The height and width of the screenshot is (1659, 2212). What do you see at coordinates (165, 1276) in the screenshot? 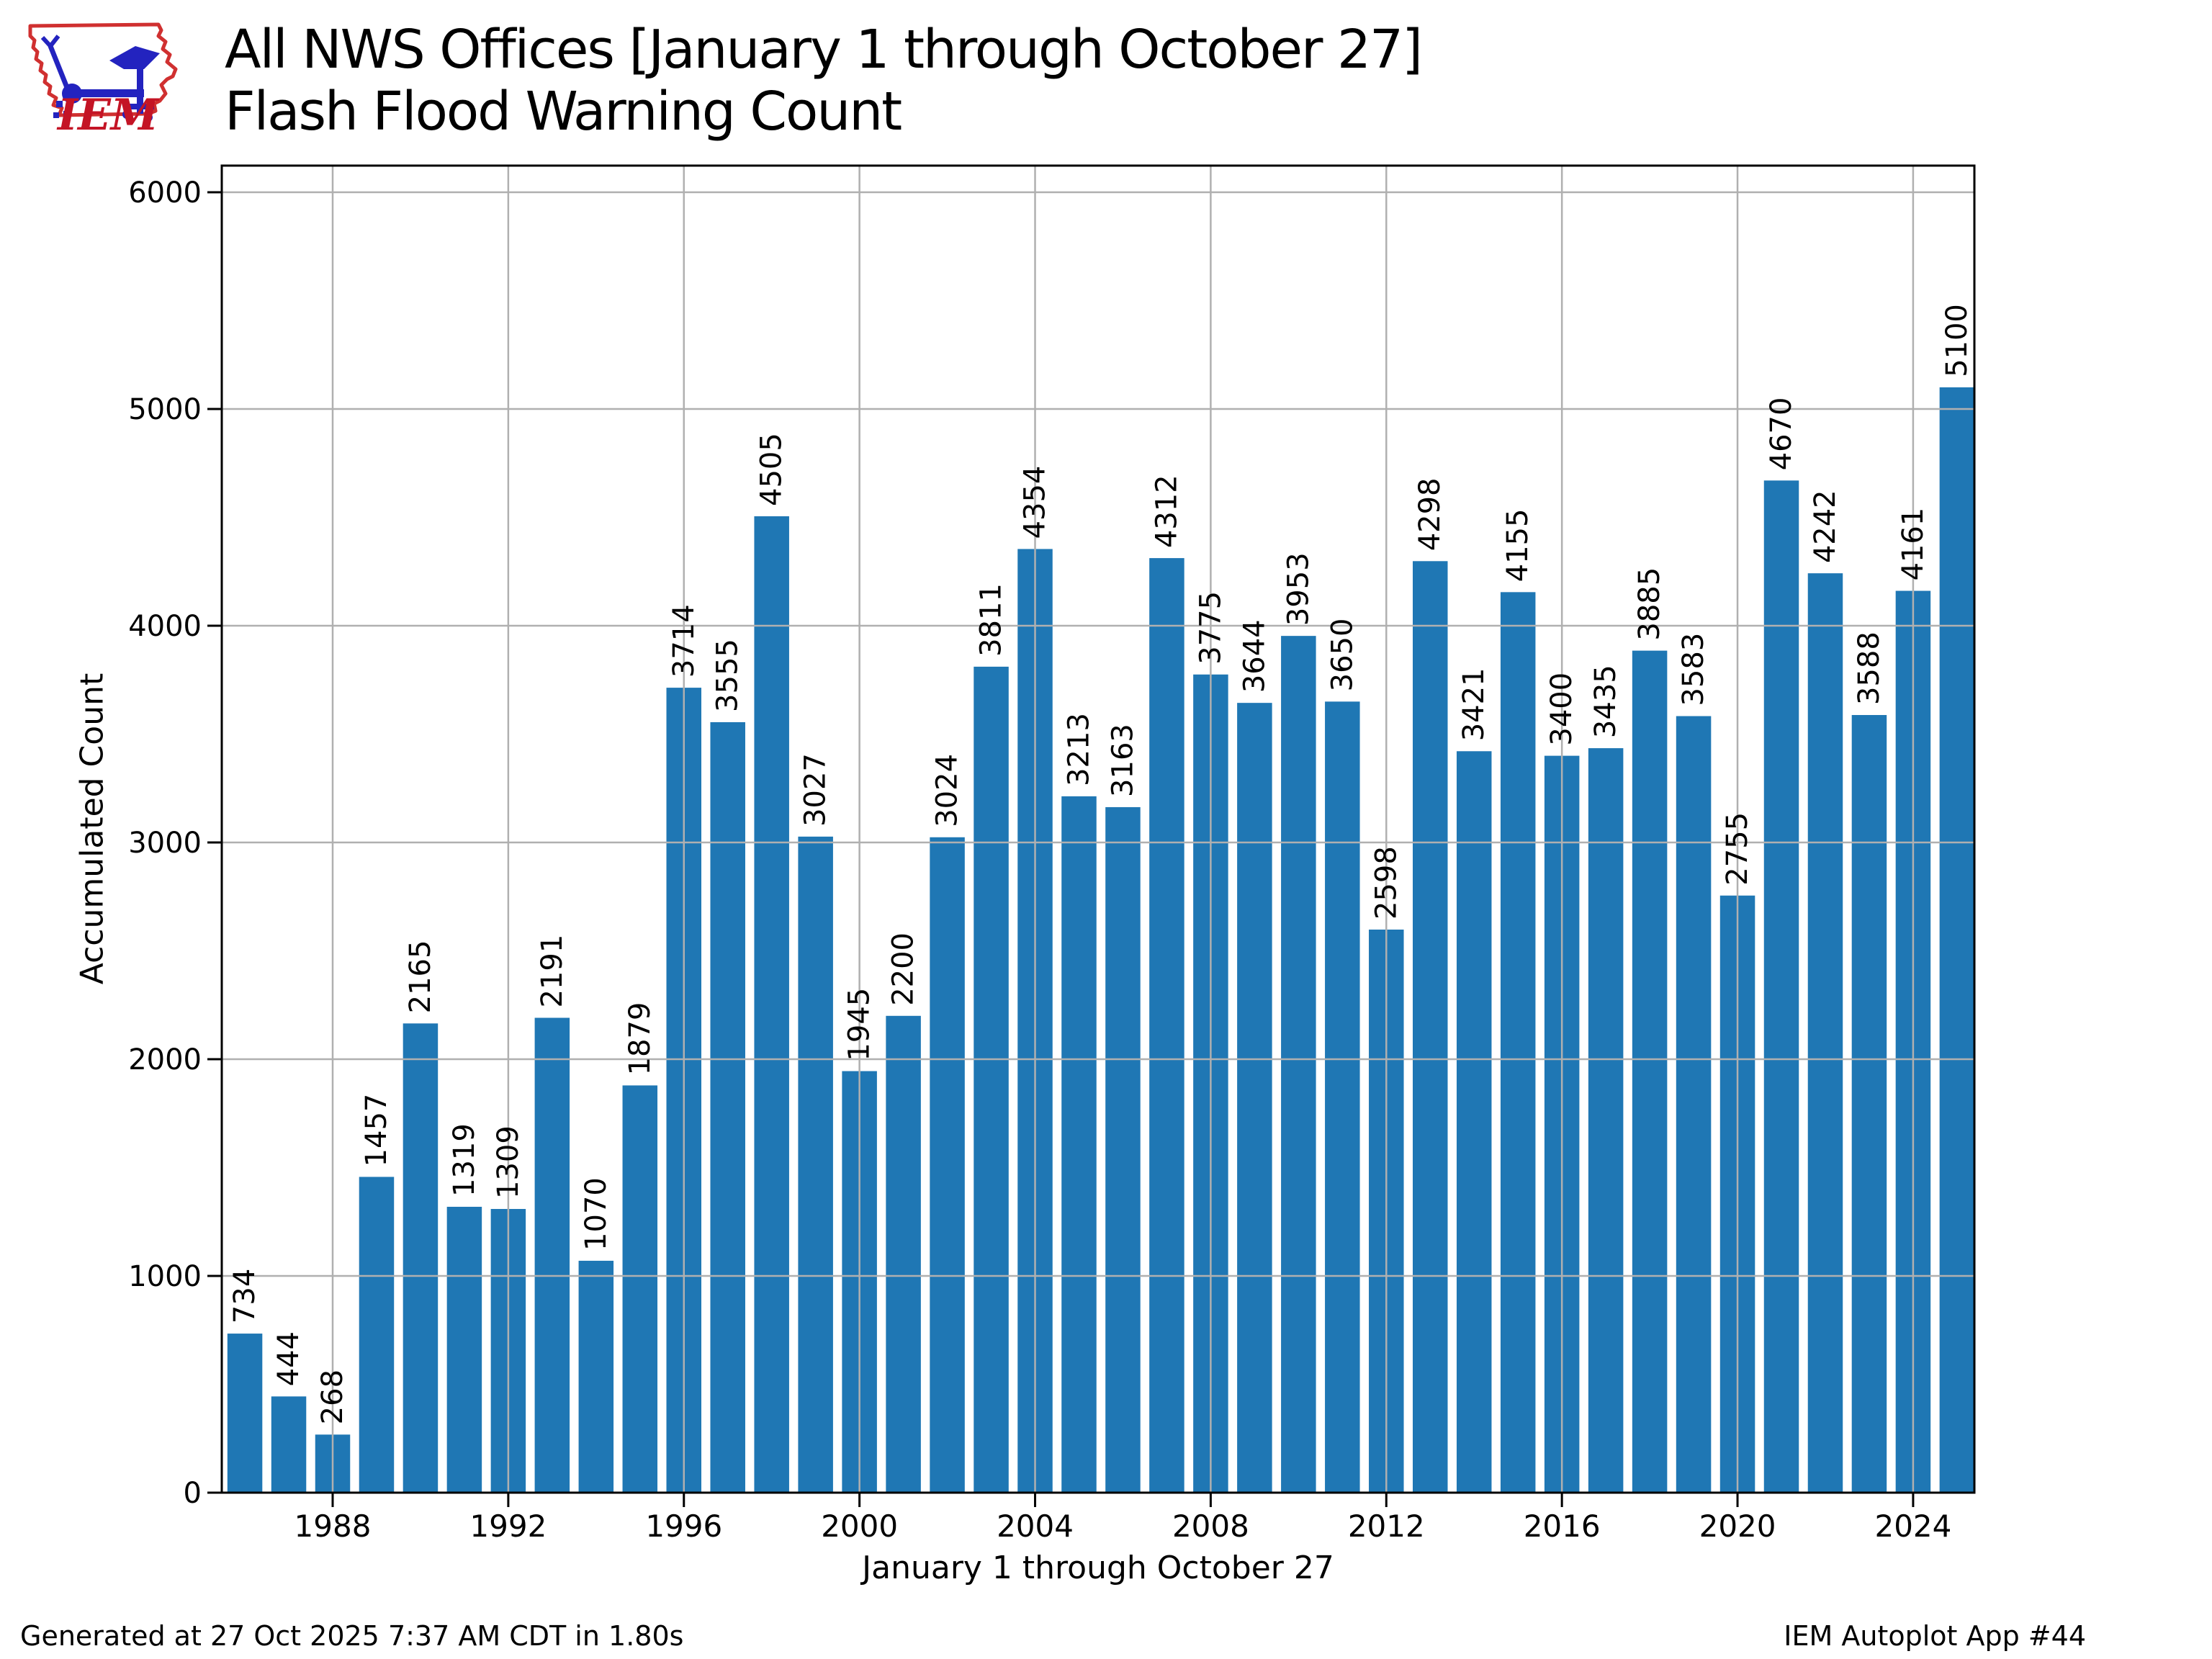
I see `ticklabel-y-1000: 1000` at bounding box center [165, 1276].